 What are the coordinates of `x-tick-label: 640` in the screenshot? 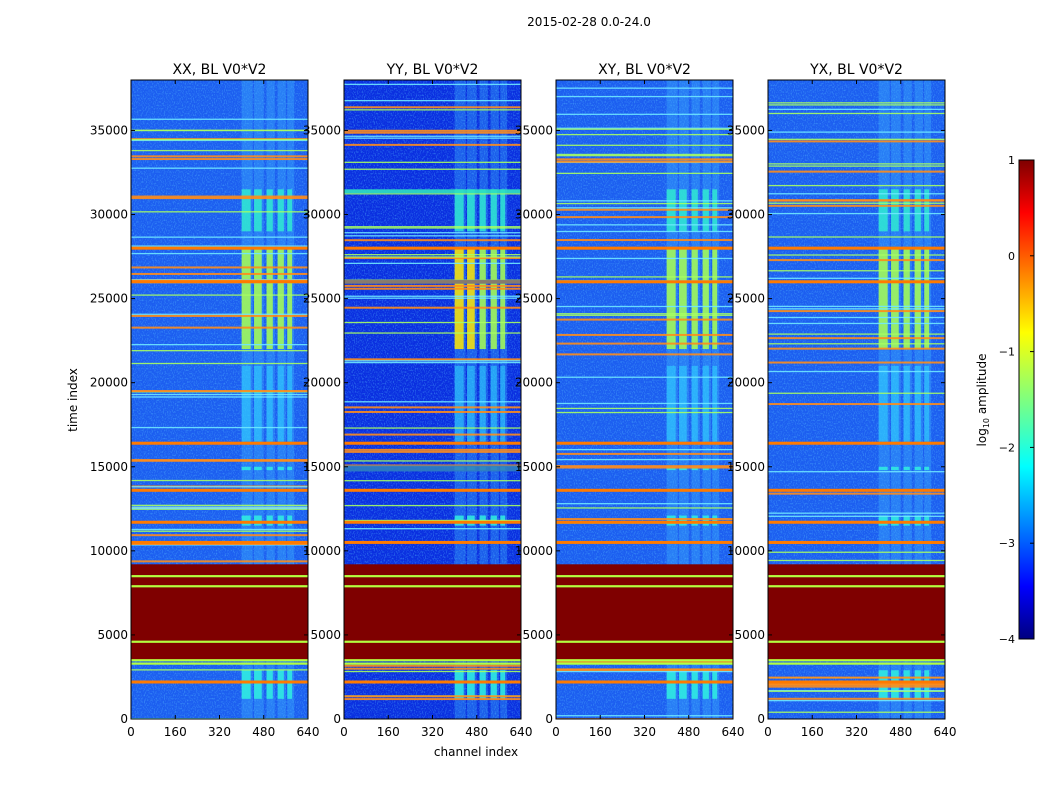 It's located at (733, 732).